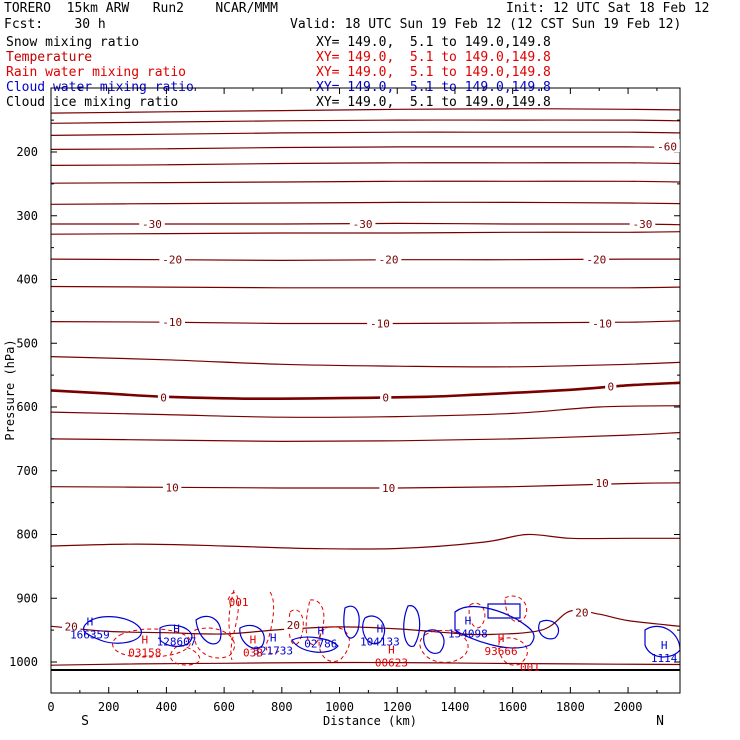 This screenshot has height=740, width=740. I want to click on max-value-label: 104133, so click(380, 642).